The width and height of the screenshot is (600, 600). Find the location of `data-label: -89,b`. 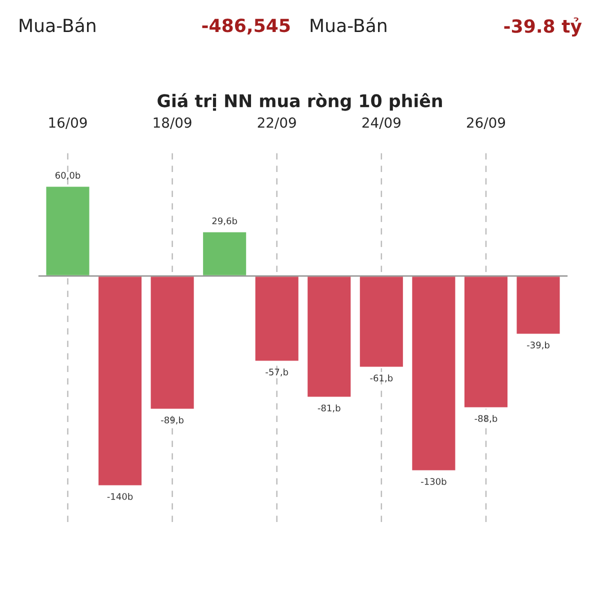

data-label: -89,b is located at coordinates (172, 420).